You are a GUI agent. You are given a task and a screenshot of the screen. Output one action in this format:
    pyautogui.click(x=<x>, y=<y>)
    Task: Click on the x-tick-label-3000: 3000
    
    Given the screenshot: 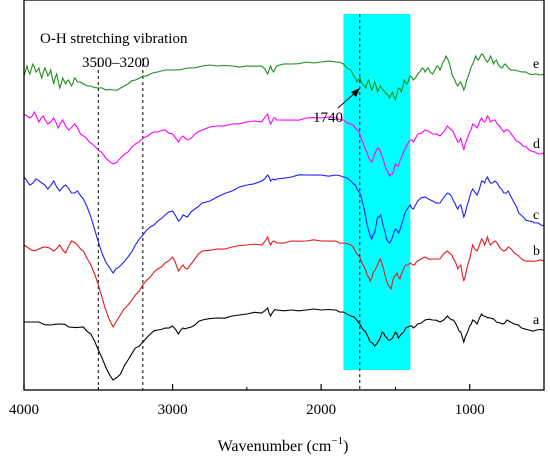 What is the action you would take?
    pyautogui.click(x=173, y=410)
    